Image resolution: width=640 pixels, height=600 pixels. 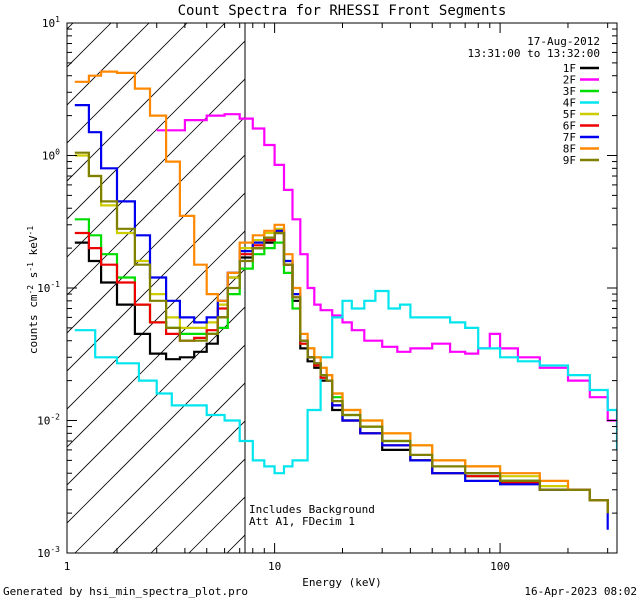 What do you see at coordinates (569, 126) in the screenshot?
I see `legend-label-6F: 6F` at bounding box center [569, 126].